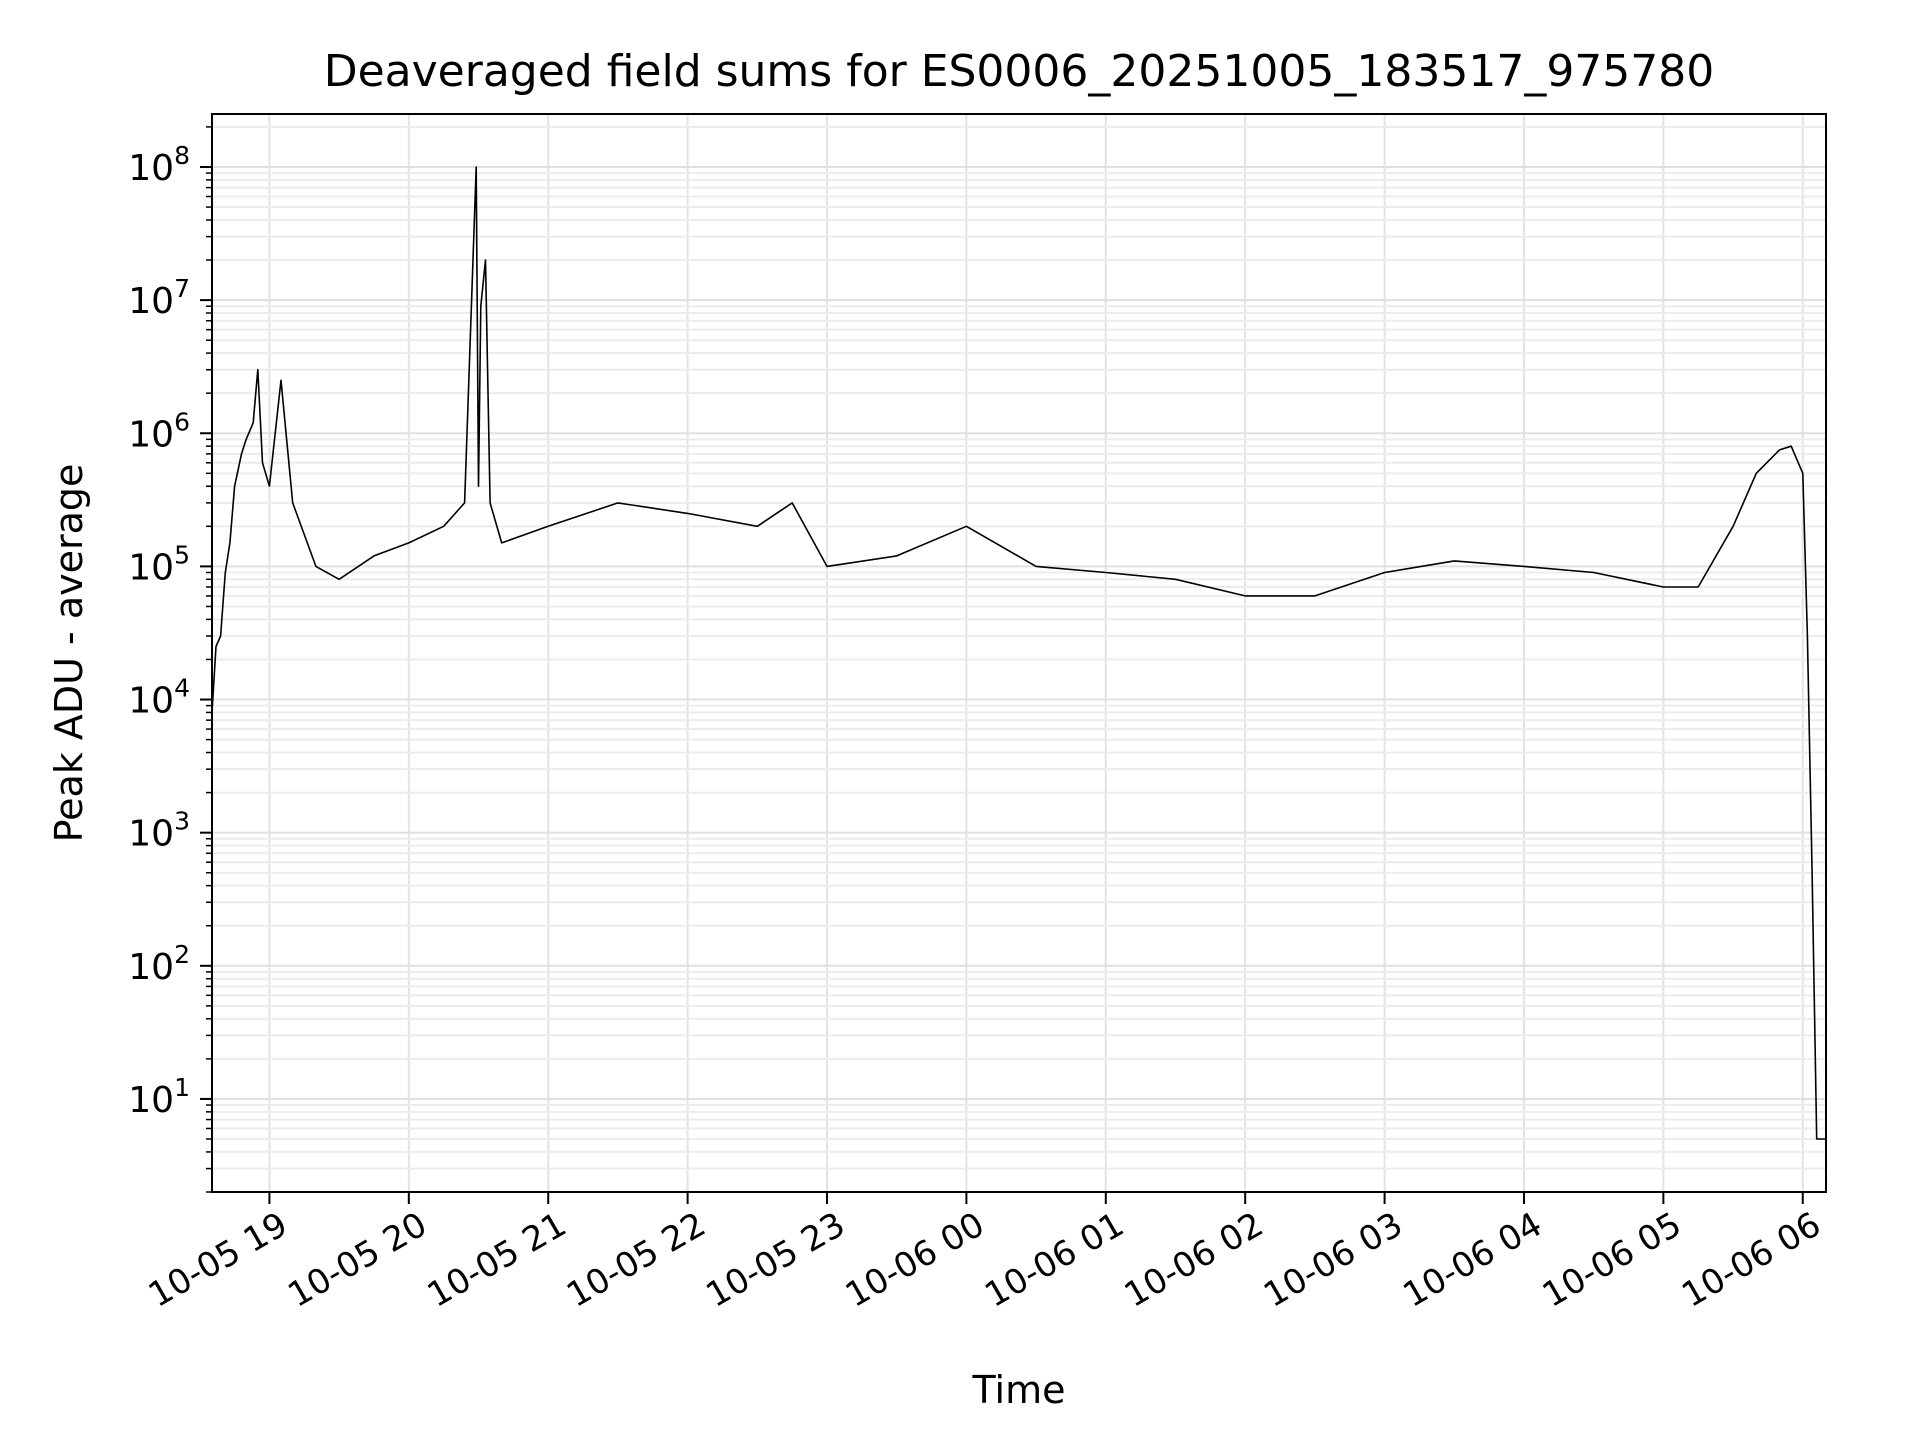 The width and height of the screenshot is (1920, 1440). I want to click on y-tick-label: 10², so click(159, 964).